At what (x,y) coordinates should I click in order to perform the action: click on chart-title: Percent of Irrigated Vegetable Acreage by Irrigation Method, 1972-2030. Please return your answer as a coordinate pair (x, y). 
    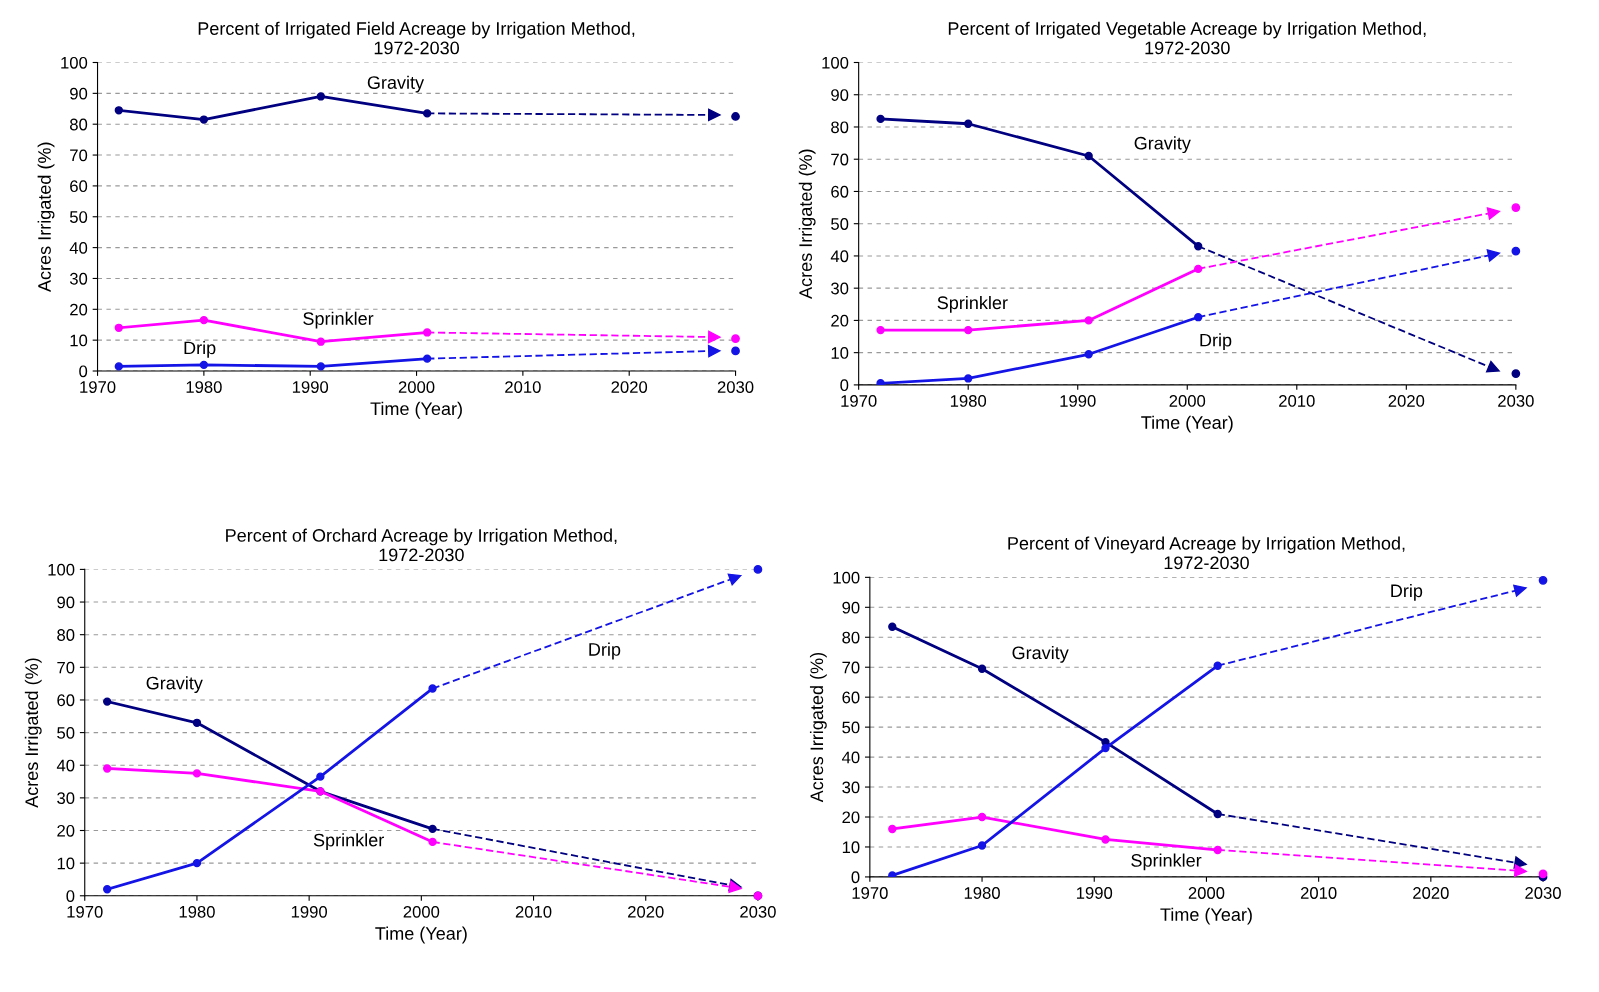
    Looking at the image, I should click on (1187, 38).